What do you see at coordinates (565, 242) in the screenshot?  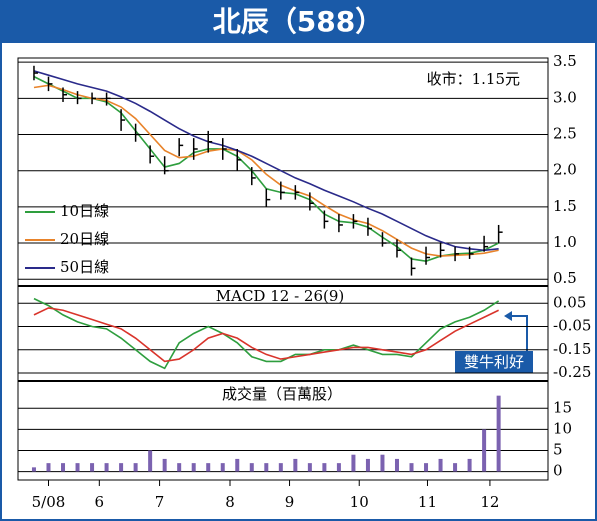 I see `y-tick-label: 1.0` at bounding box center [565, 242].